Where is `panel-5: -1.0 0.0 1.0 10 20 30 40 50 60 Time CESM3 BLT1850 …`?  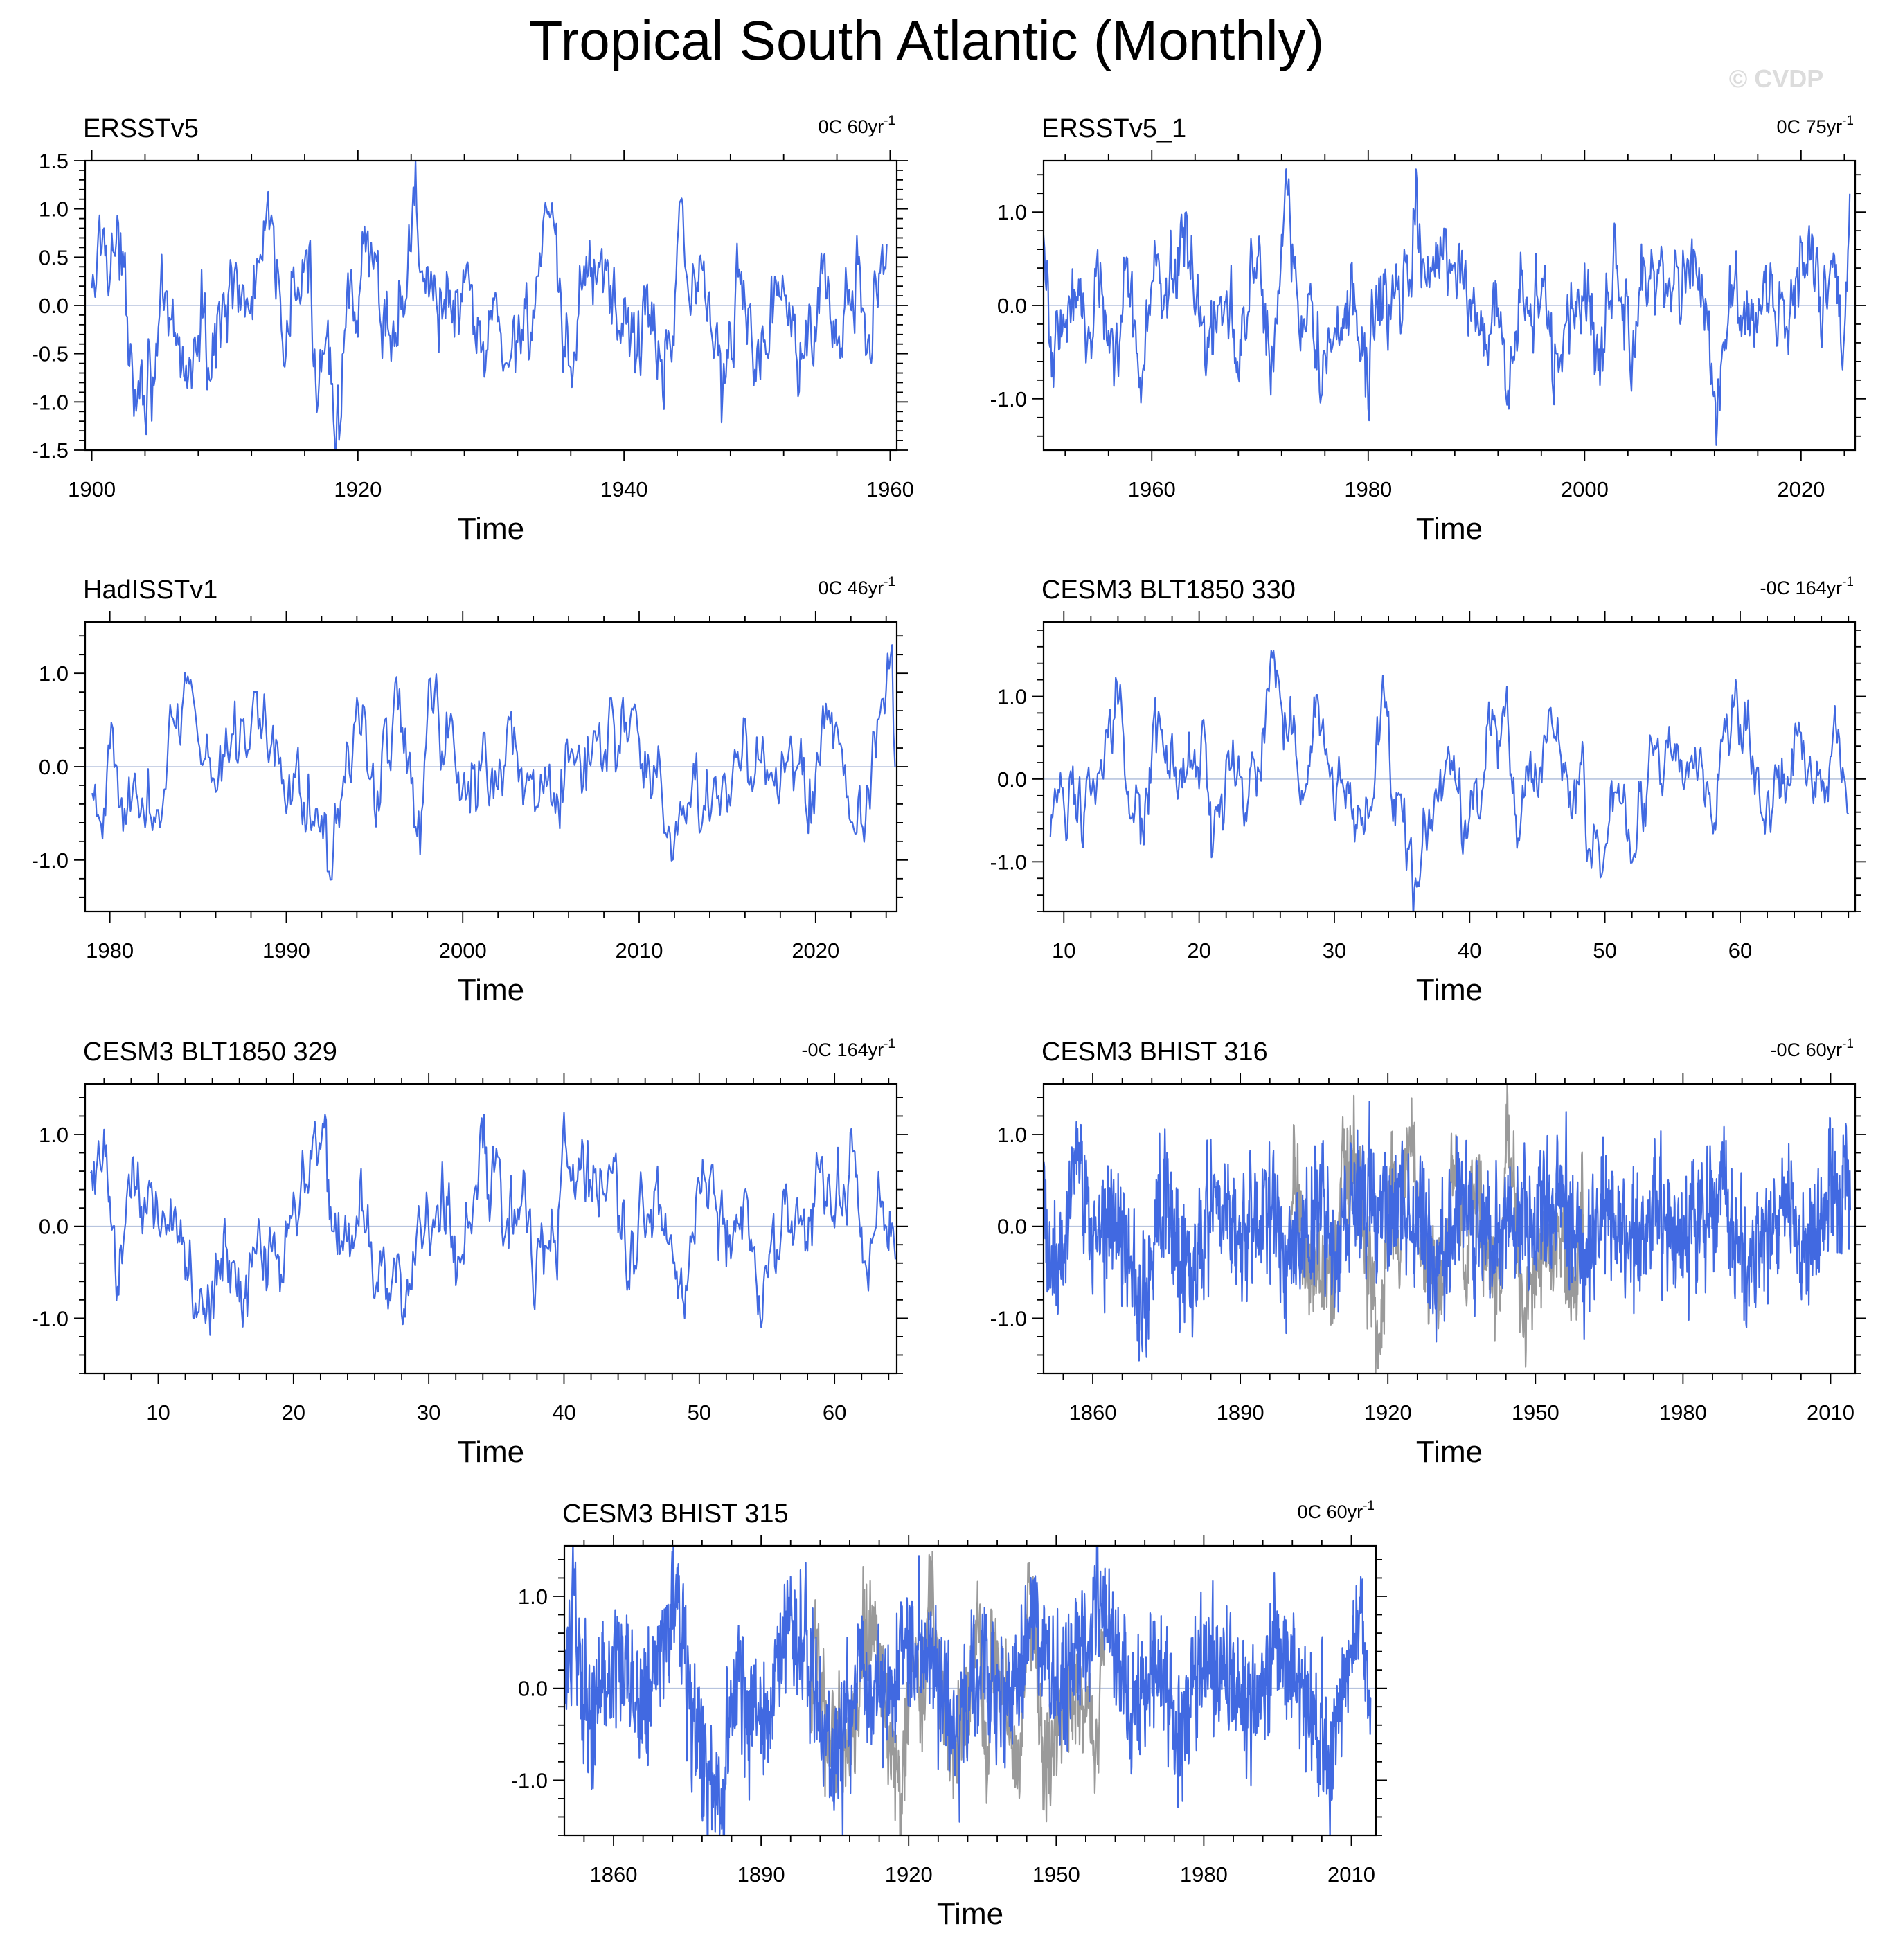
panel-5: -1.0 0.0 1.0 10 20 30 40 50 60 Time CESM3 BLT1850 … is located at coordinates (470, 1253).